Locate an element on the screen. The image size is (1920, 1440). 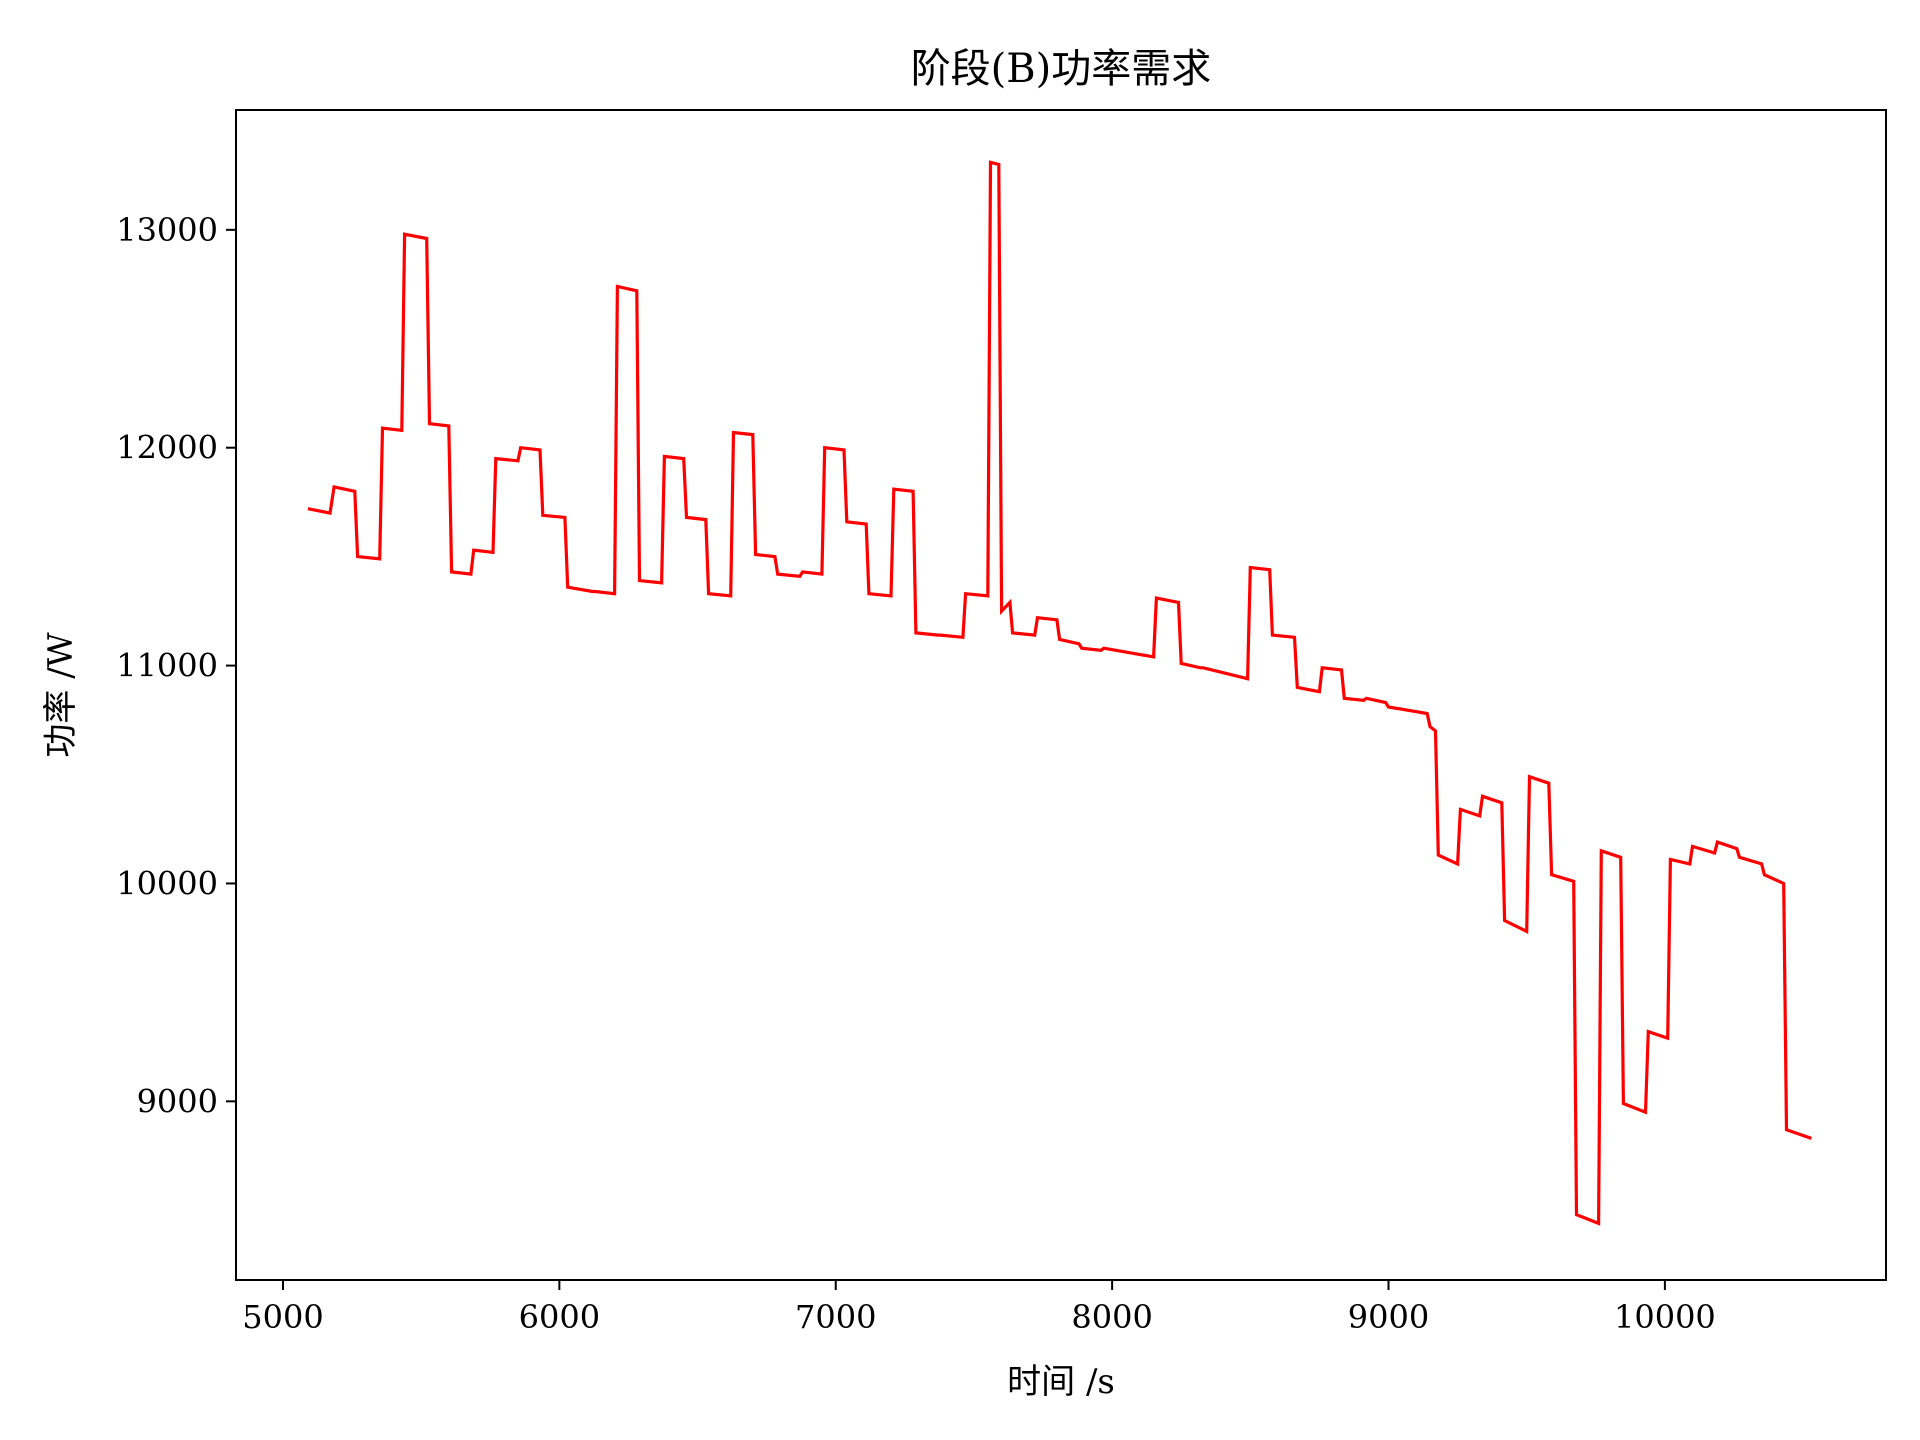
y-tick-label: 9000 is located at coordinates (177, 1101).